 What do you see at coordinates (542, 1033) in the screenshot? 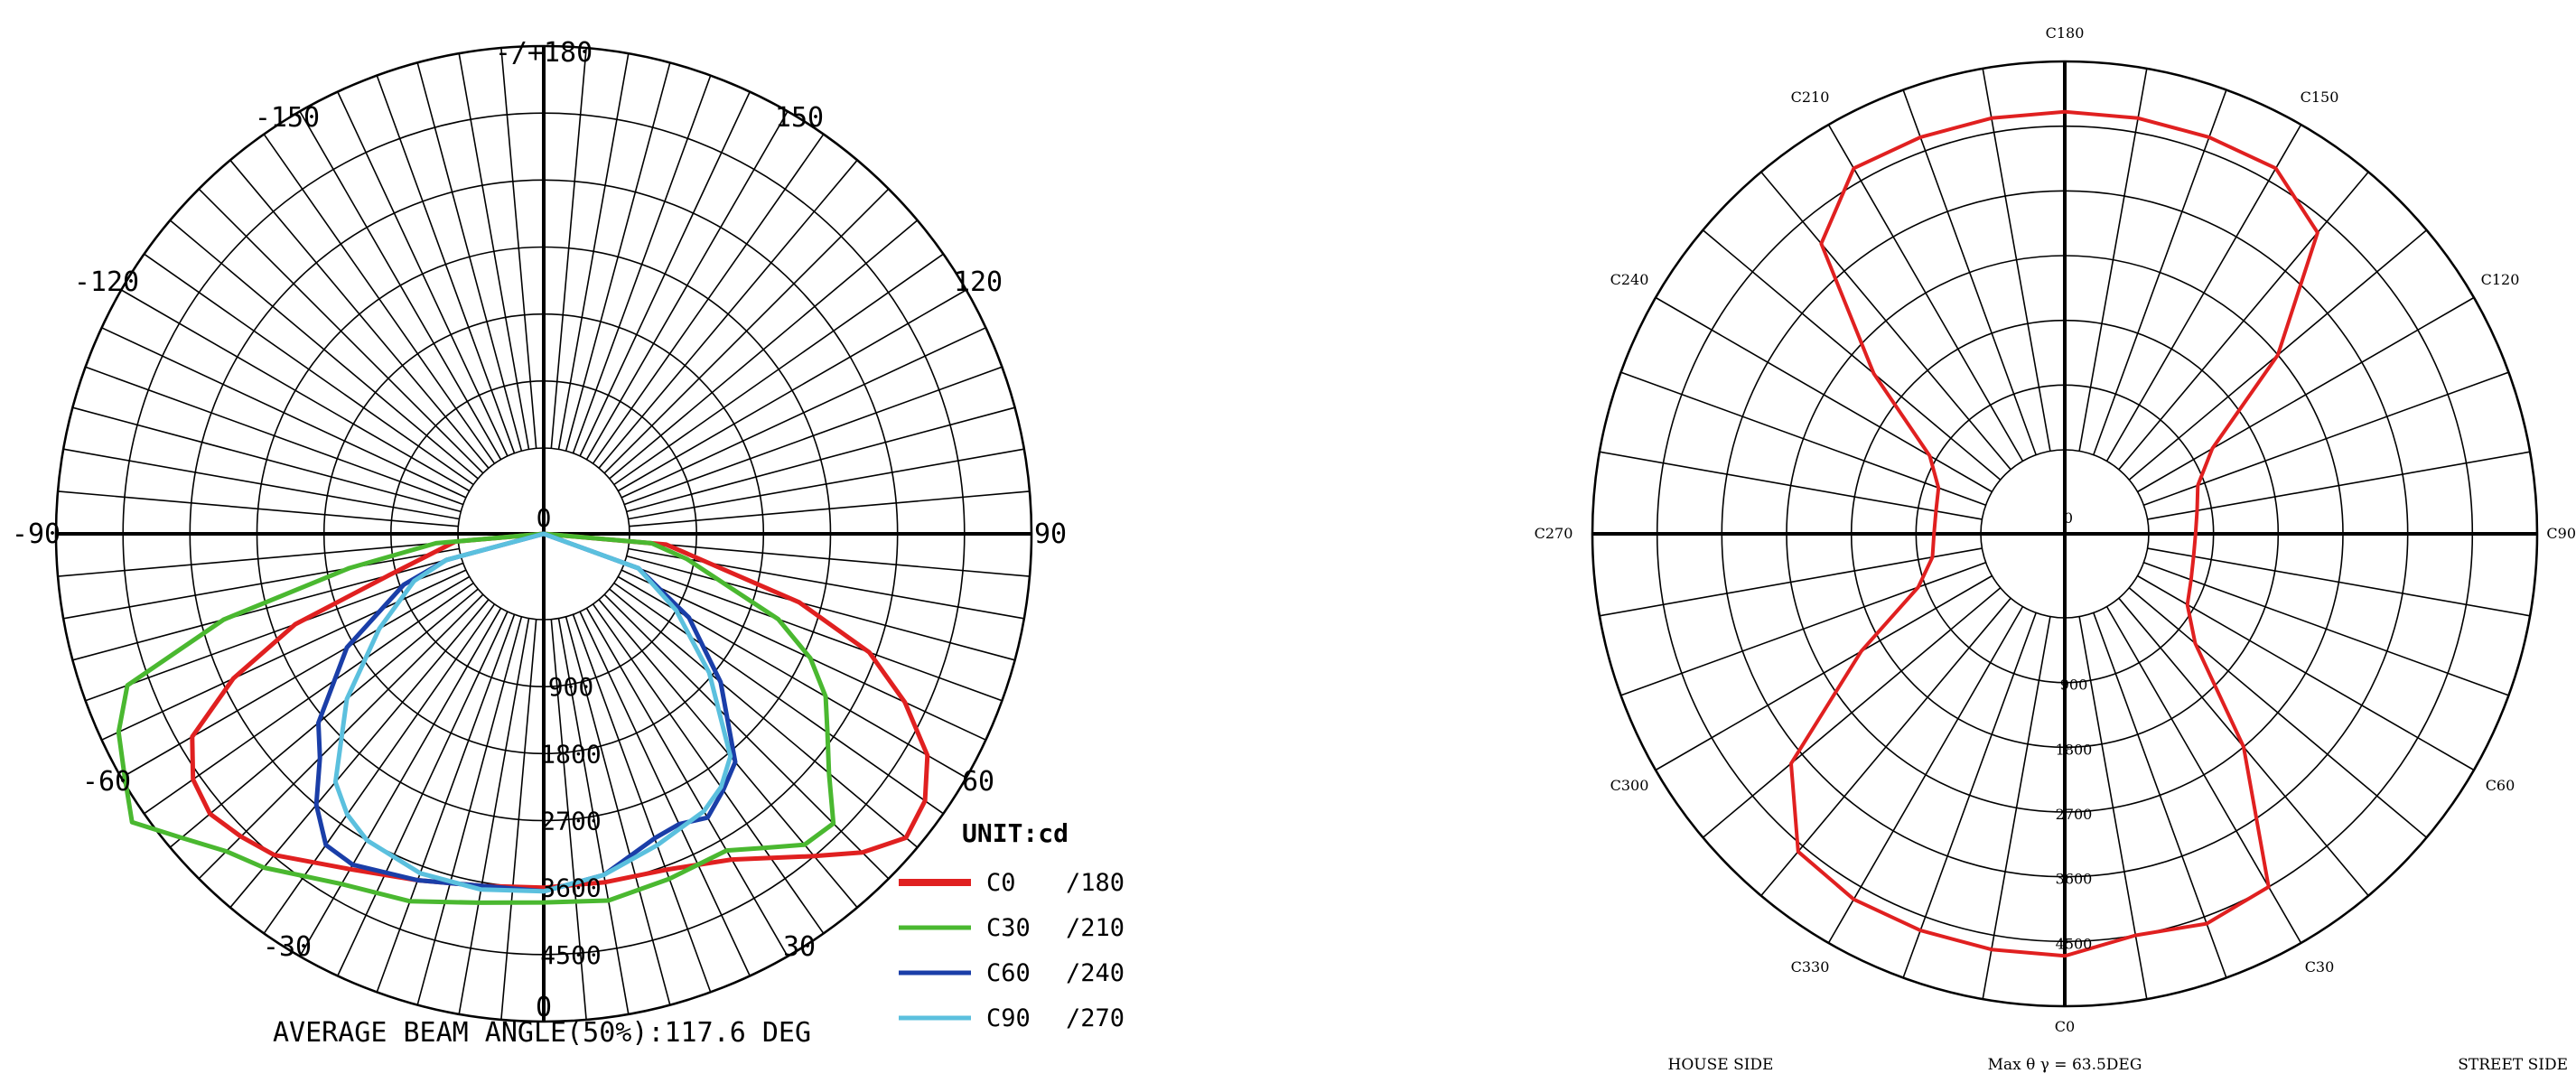
I see `beam-angle-caption: AVERAGE BEAM ANGLE(50%):117.6 DEG` at bounding box center [542, 1033].